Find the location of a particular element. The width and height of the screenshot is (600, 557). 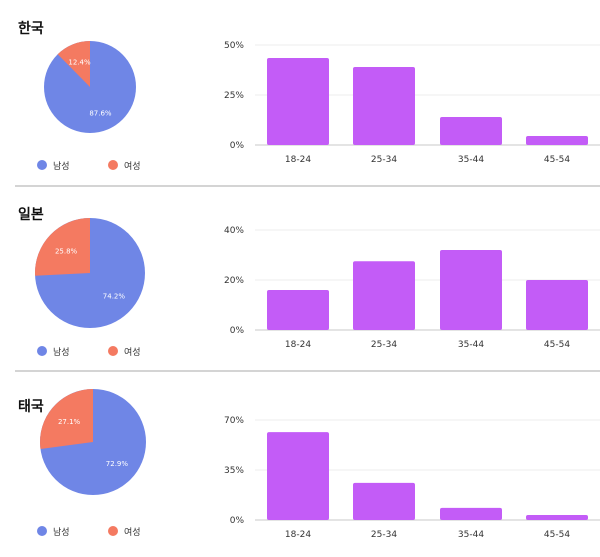

section-title-thailand: 태국 is located at coordinates (31, 407).